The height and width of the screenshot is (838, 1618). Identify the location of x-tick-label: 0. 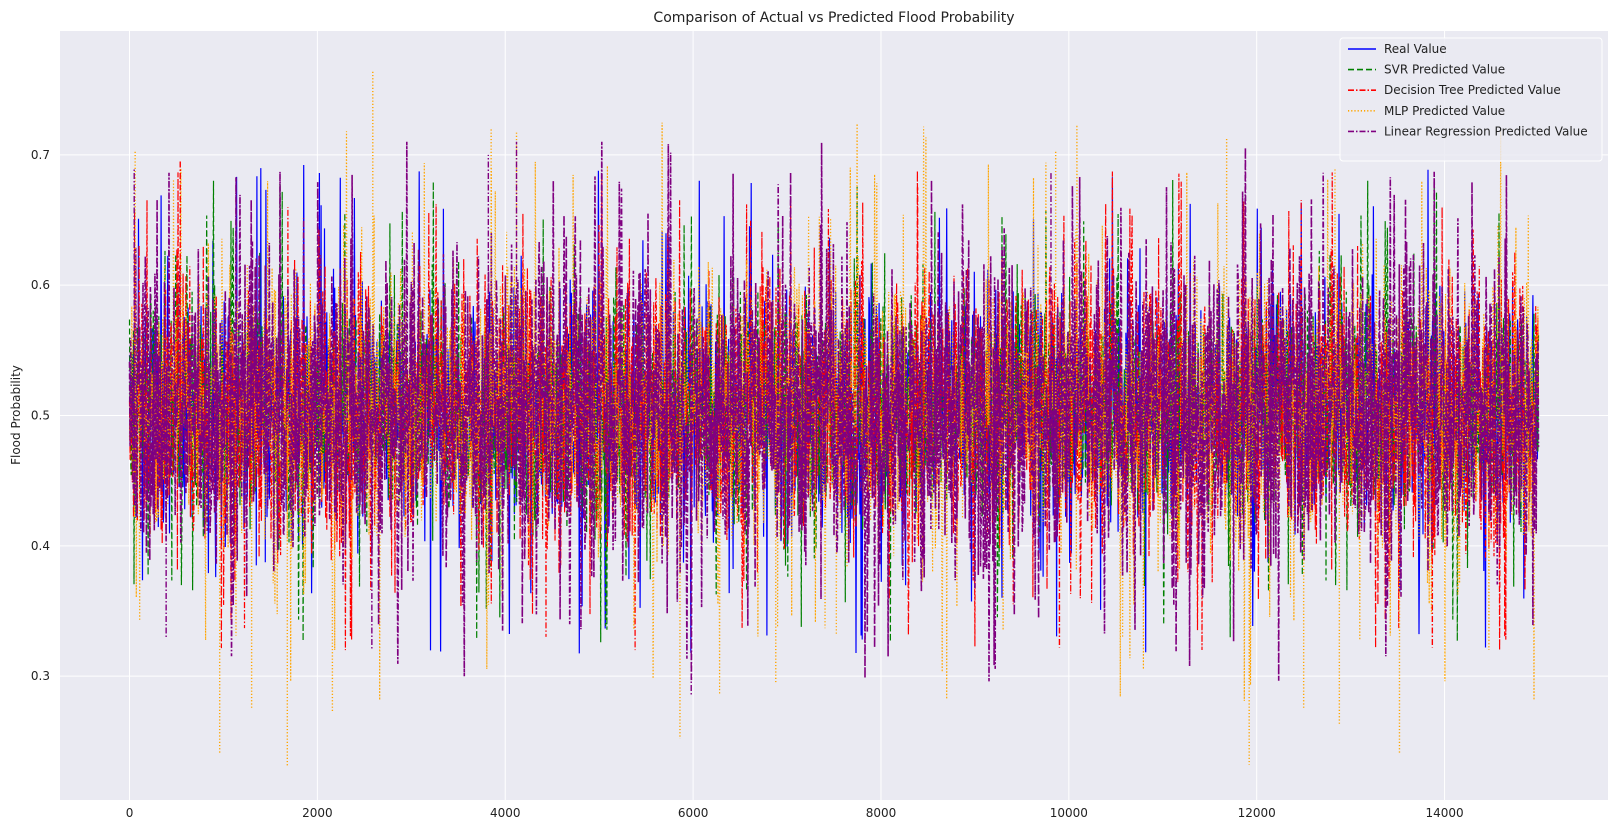
(130, 813).